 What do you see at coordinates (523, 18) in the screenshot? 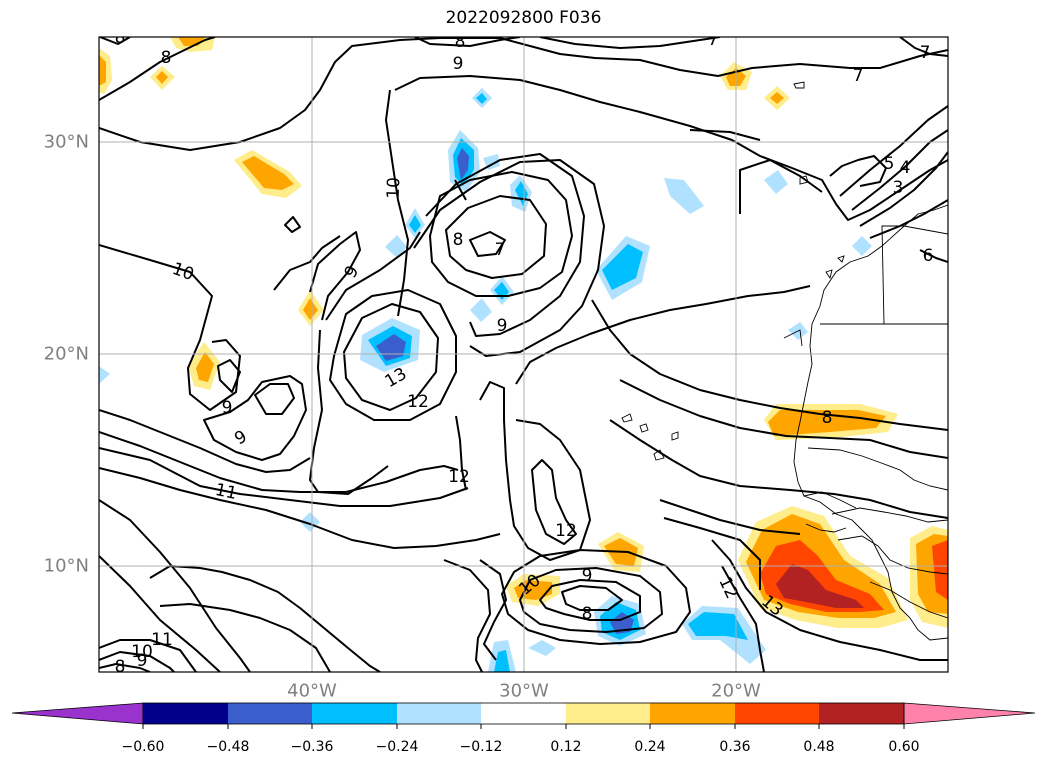
I see `map-title: 2022092800 F036` at bounding box center [523, 18].